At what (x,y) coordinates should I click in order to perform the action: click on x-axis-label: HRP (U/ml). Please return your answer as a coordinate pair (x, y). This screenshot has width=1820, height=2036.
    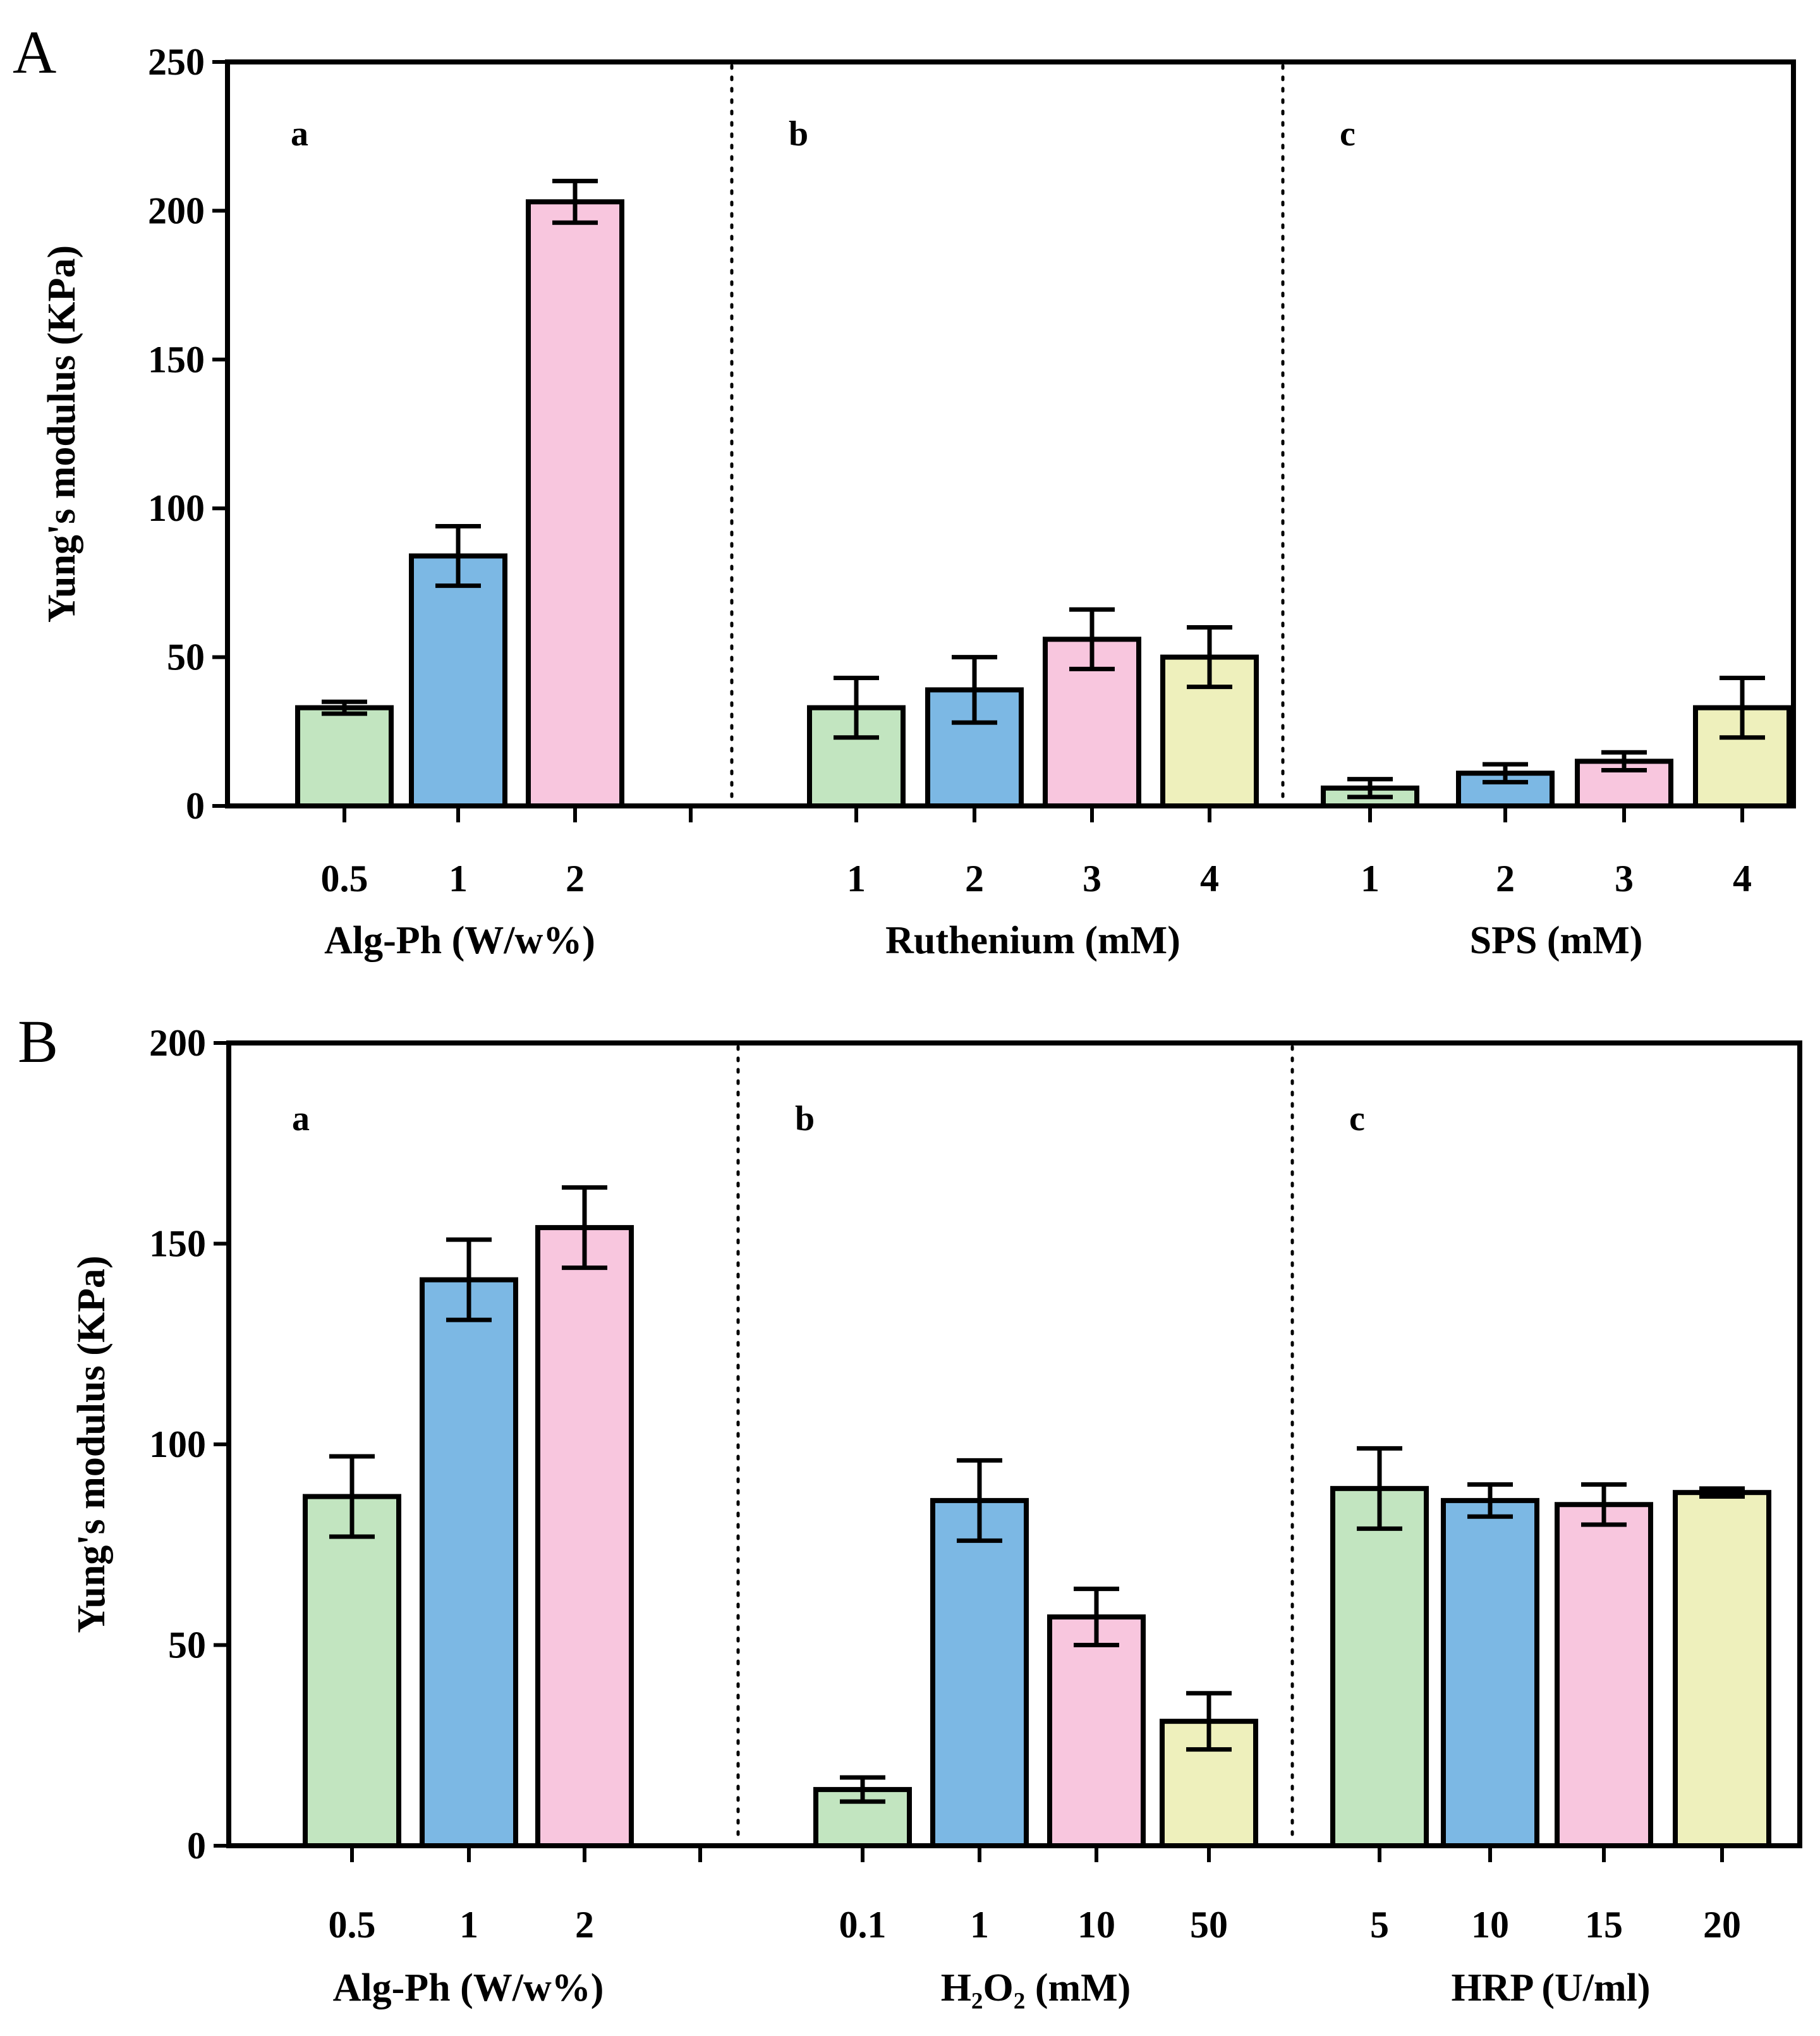
    Looking at the image, I should click on (1550, 1987).